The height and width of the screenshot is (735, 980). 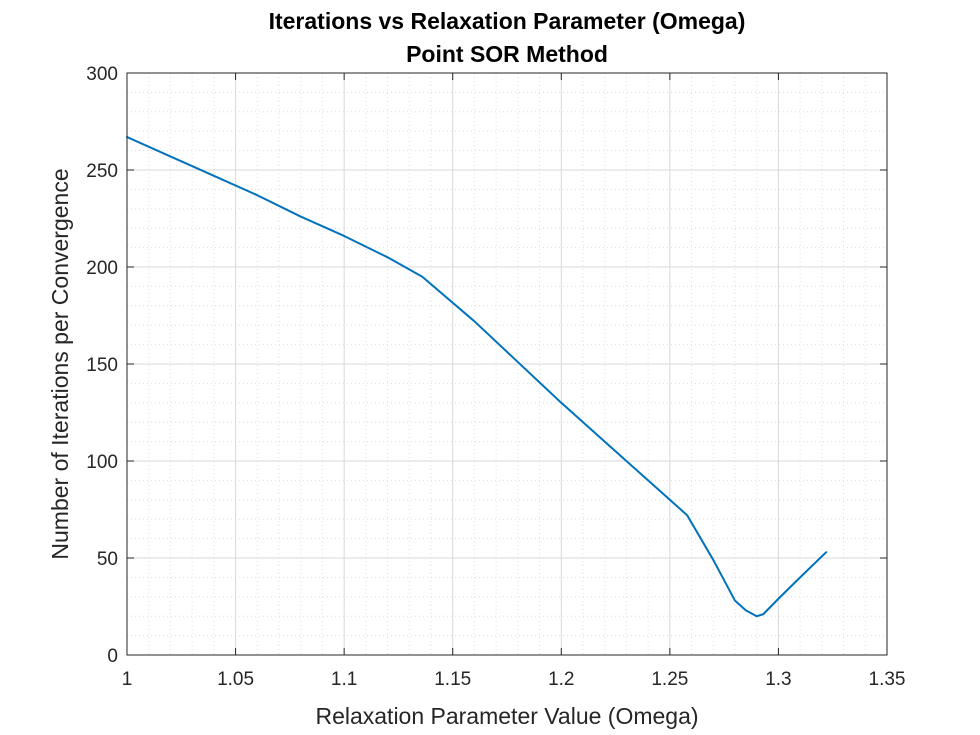 I want to click on y-tick-label: 50, so click(x=107, y=559).